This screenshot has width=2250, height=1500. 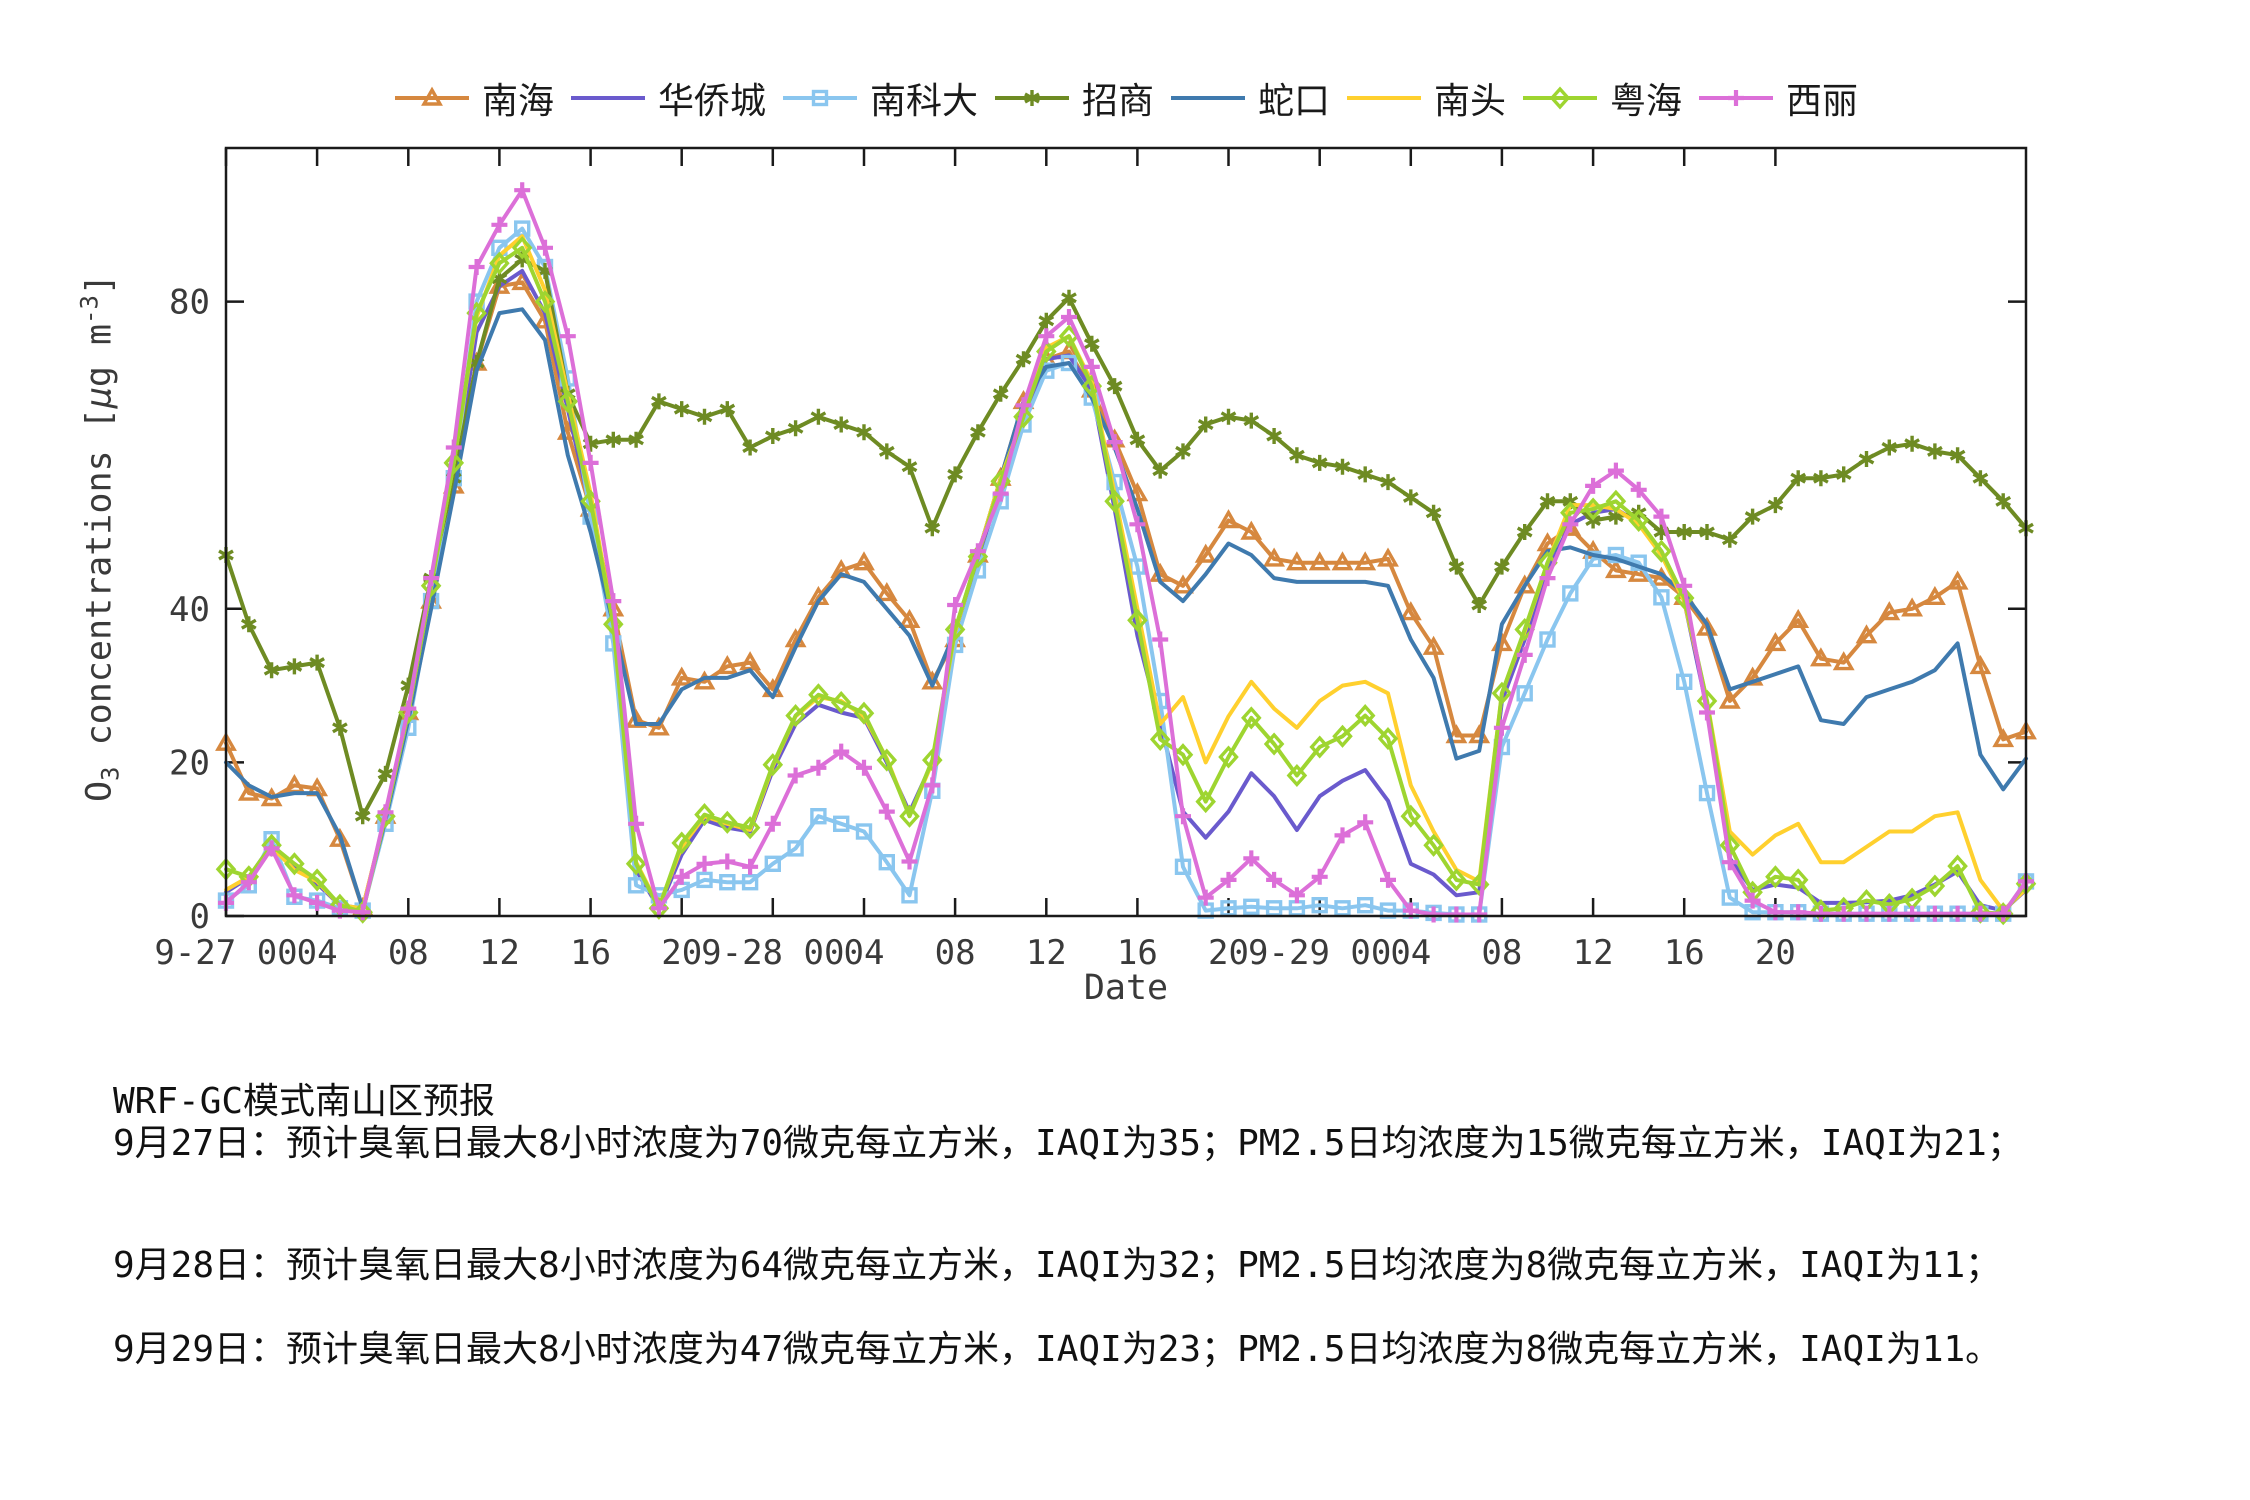 What do you see at coordinates (923, 101) in the screenshot?
I see `legend-label-nankeda: 南科大` at bounding box center [923, 101].